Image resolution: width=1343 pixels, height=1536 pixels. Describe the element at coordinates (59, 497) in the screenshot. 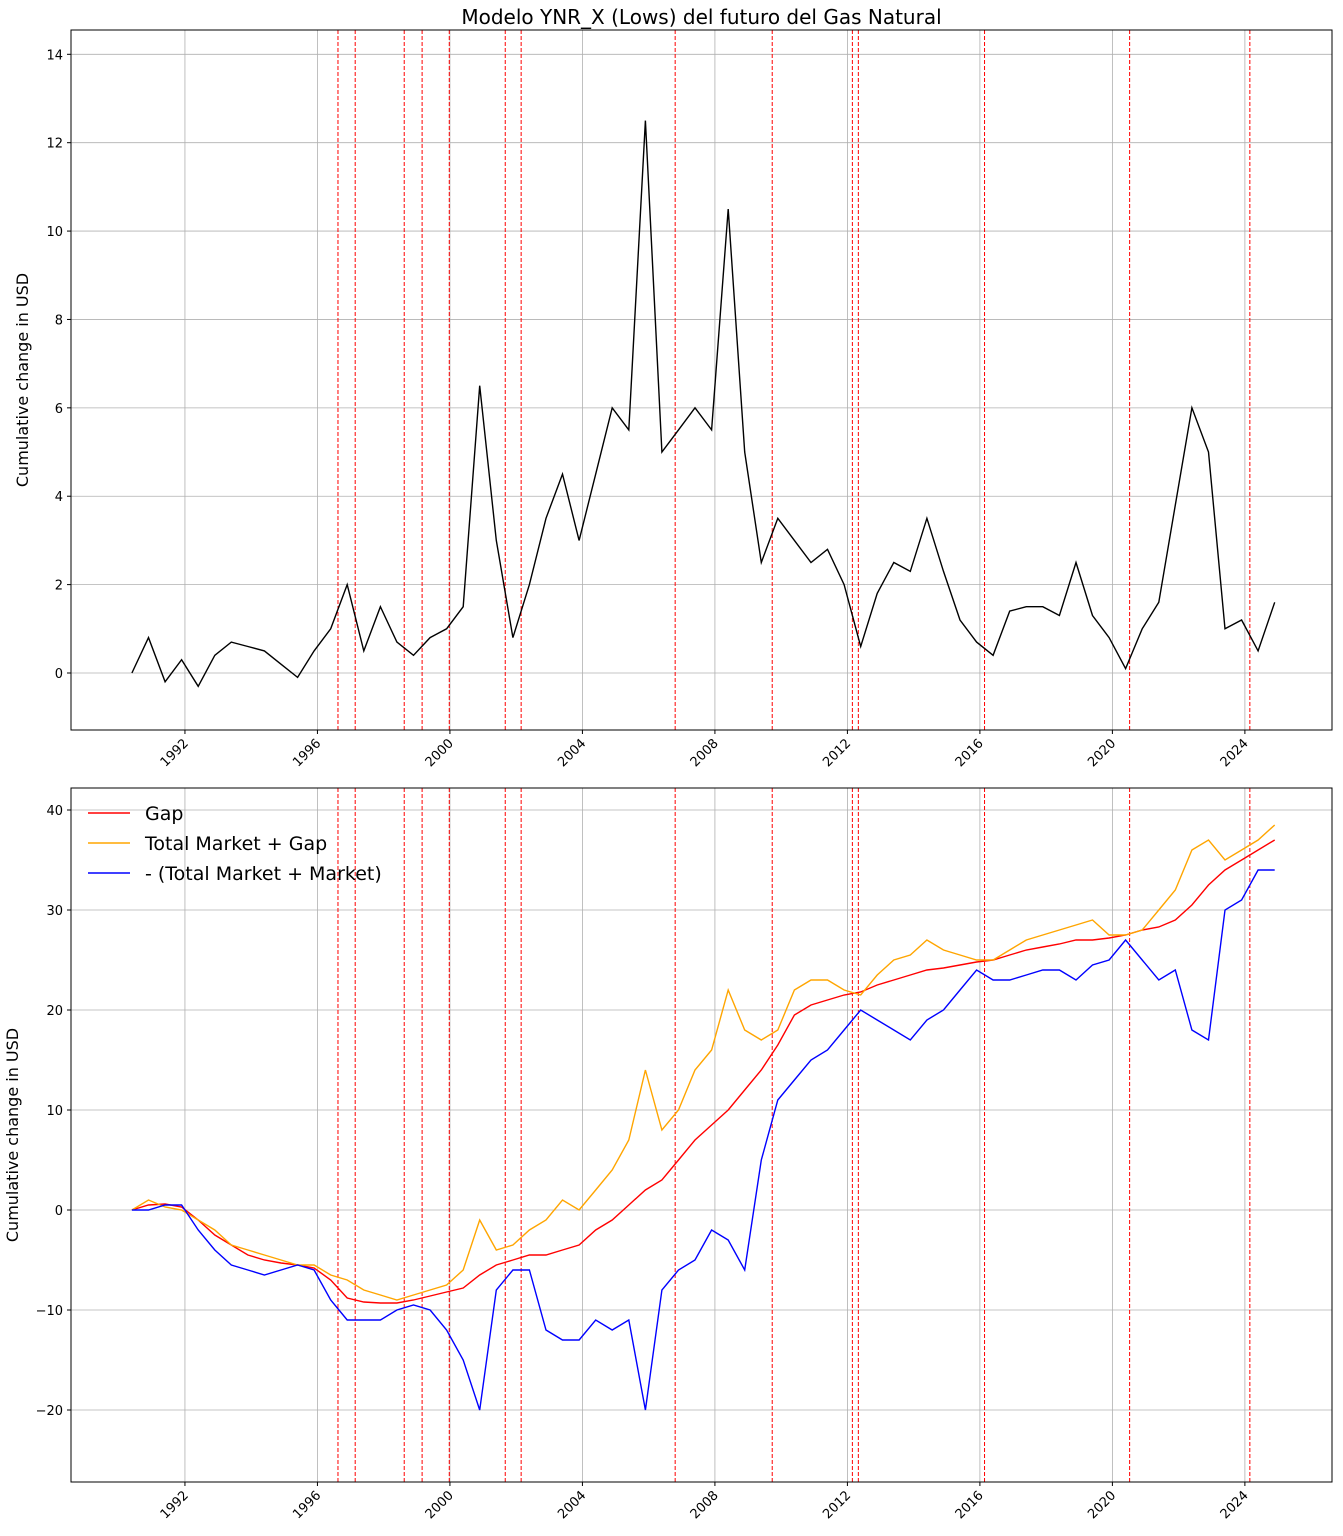

I see `y-tick-label: 4` at that location.